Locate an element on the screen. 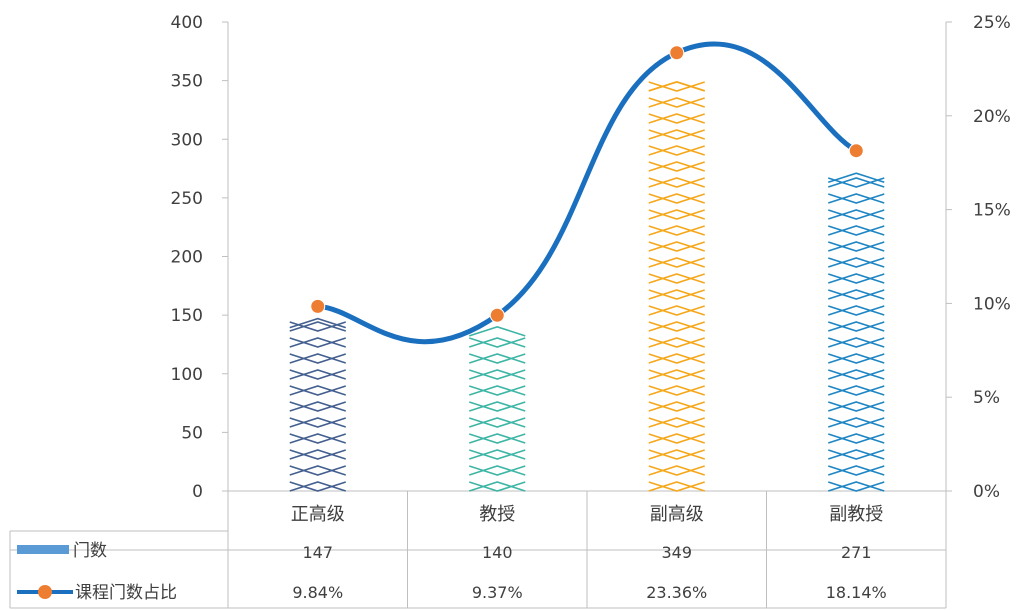 This screenshot has width=1016, height=610. bar-value-cell: 147 is located at coordinates (317, 552).